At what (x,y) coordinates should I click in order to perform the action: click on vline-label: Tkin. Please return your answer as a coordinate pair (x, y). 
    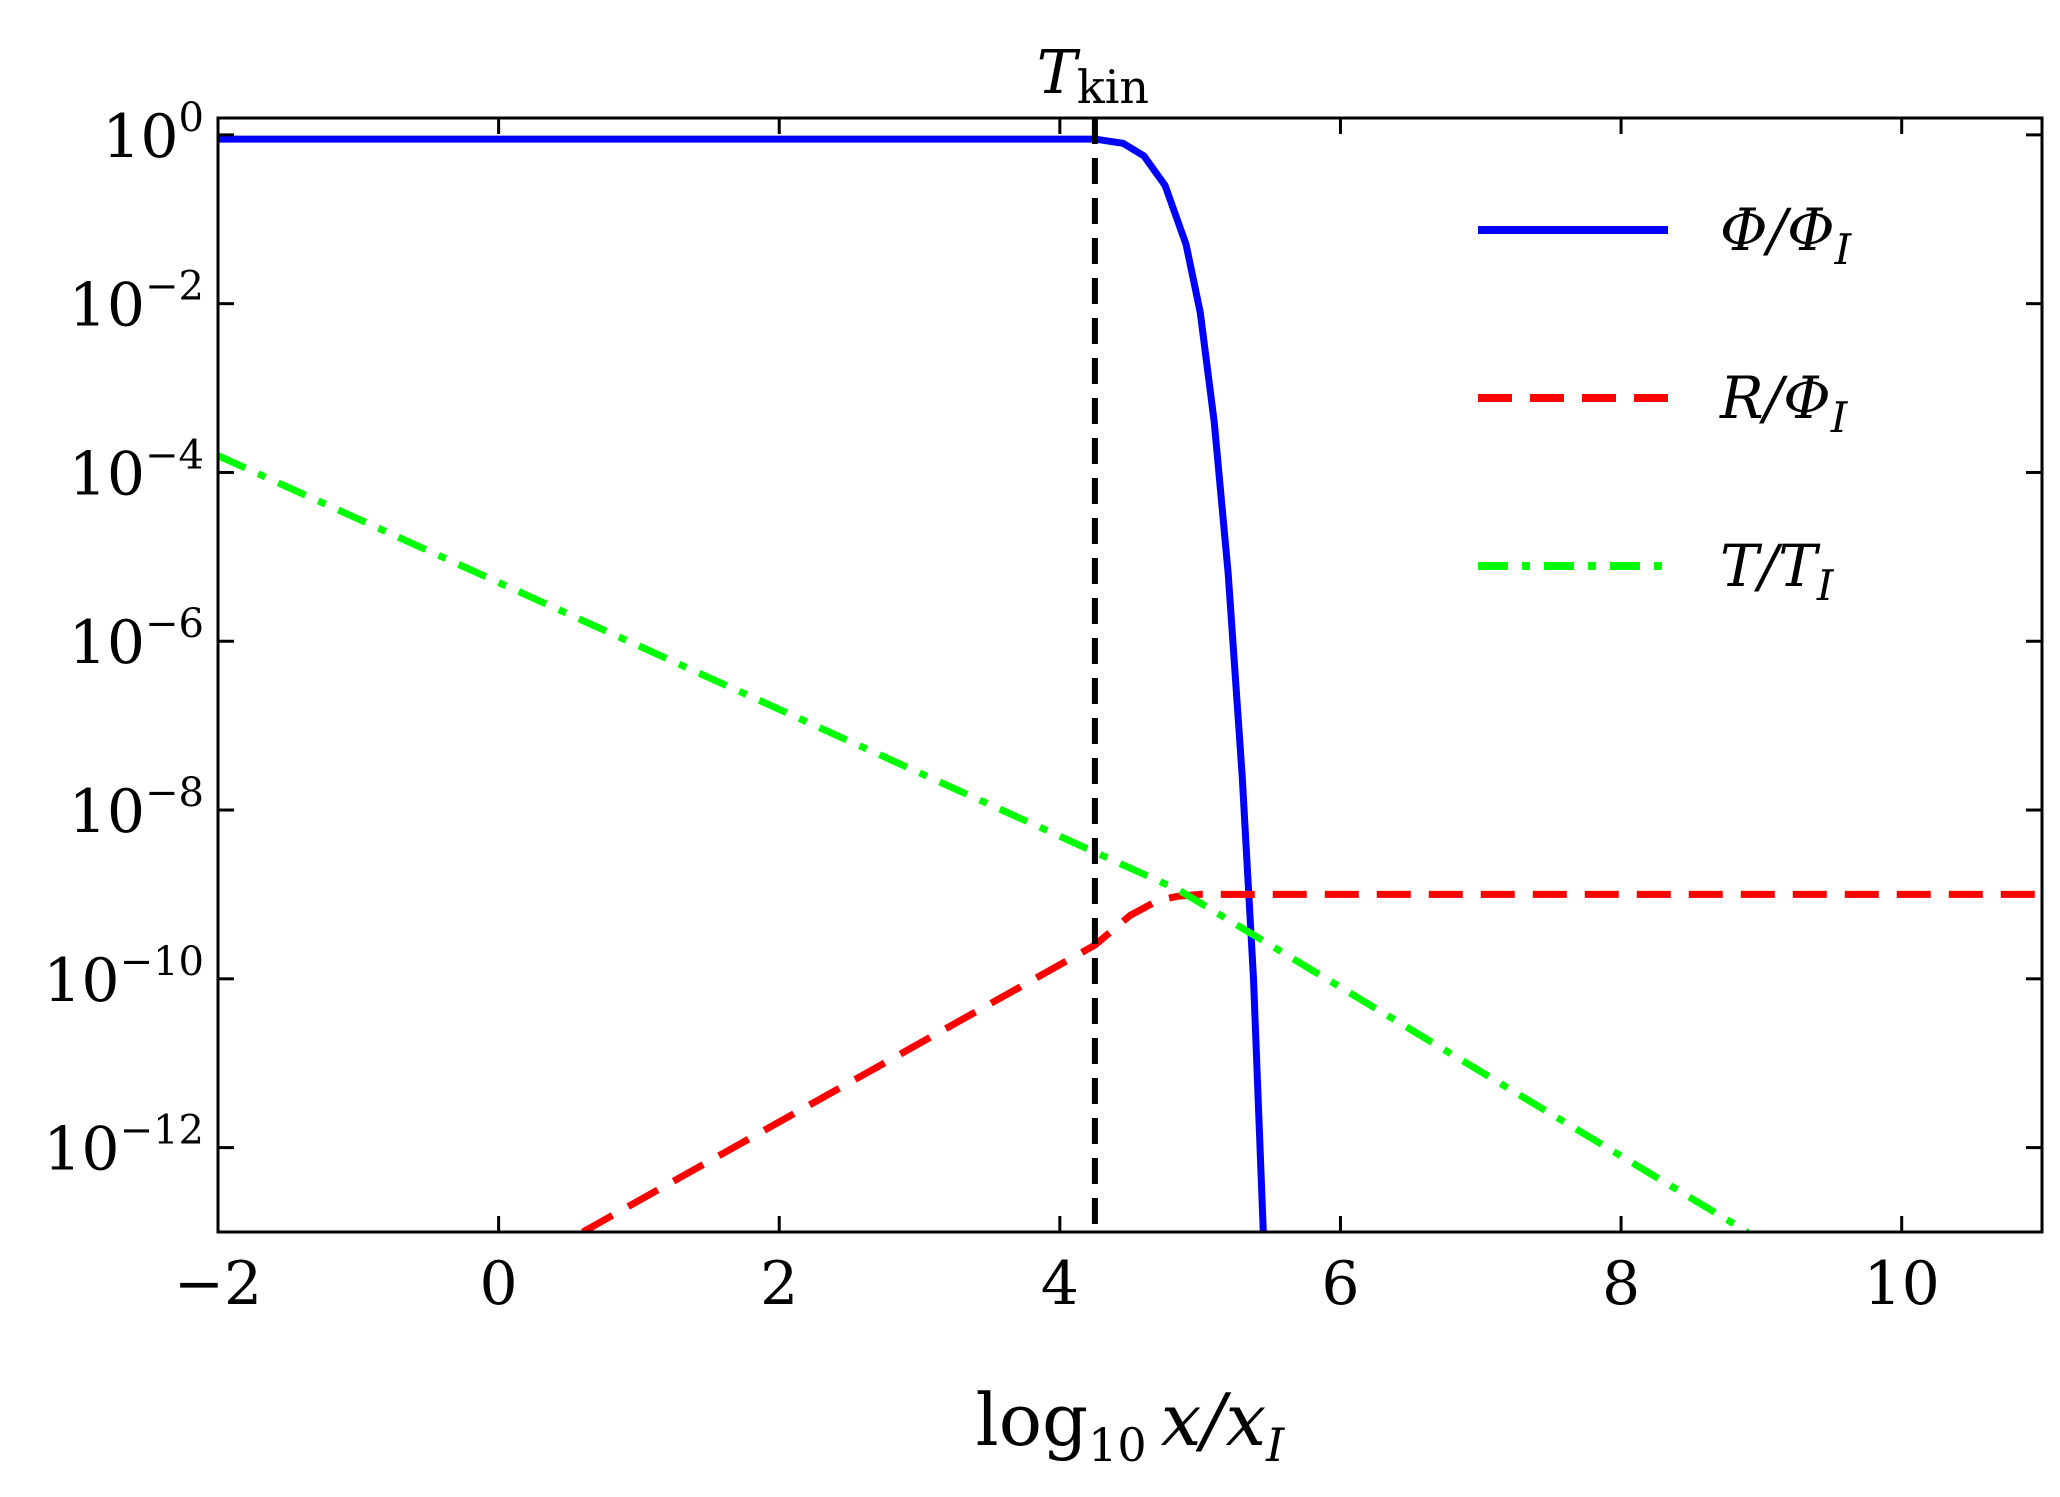
    Looking at the image, I should click on (1093, 76).